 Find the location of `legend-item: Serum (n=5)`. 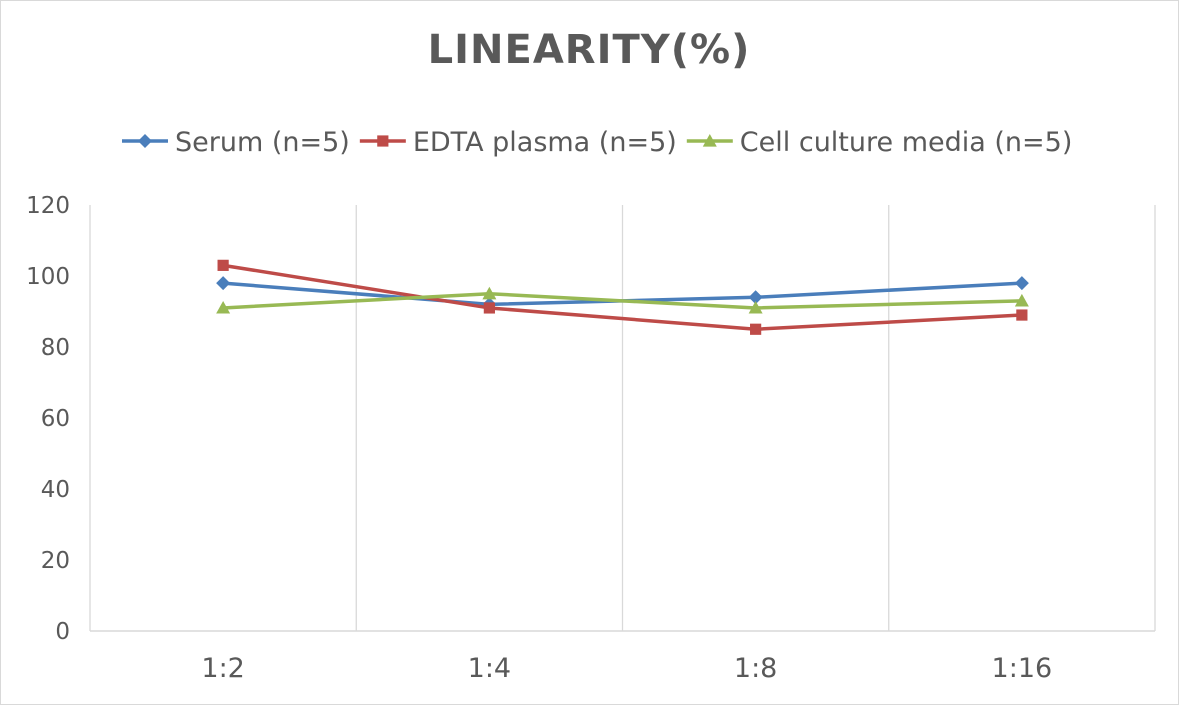

legend-item: Serum (n=5) is located at coordinates (236, 142).